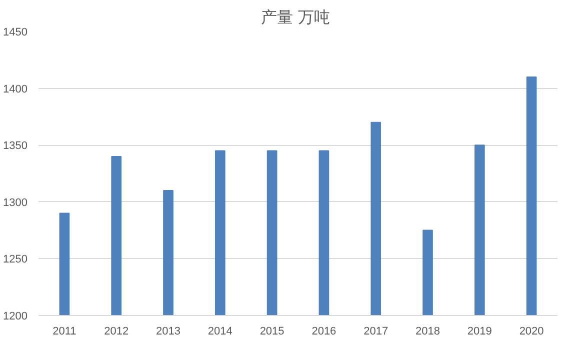  What do you see at coordinates (15, 260) in the screenshot?
I see `y-tick-label: 1250` at bounding box center [15, 260].